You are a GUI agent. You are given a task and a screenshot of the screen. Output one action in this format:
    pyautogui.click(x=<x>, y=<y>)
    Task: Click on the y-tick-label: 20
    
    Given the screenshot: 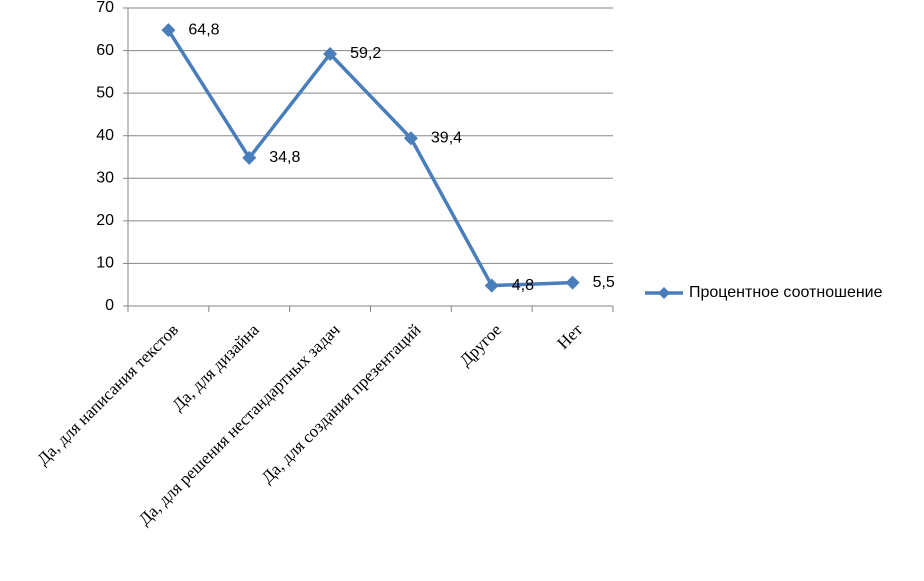 What is the action you would take?
    pyautogui.click(x=105, y=220)
    